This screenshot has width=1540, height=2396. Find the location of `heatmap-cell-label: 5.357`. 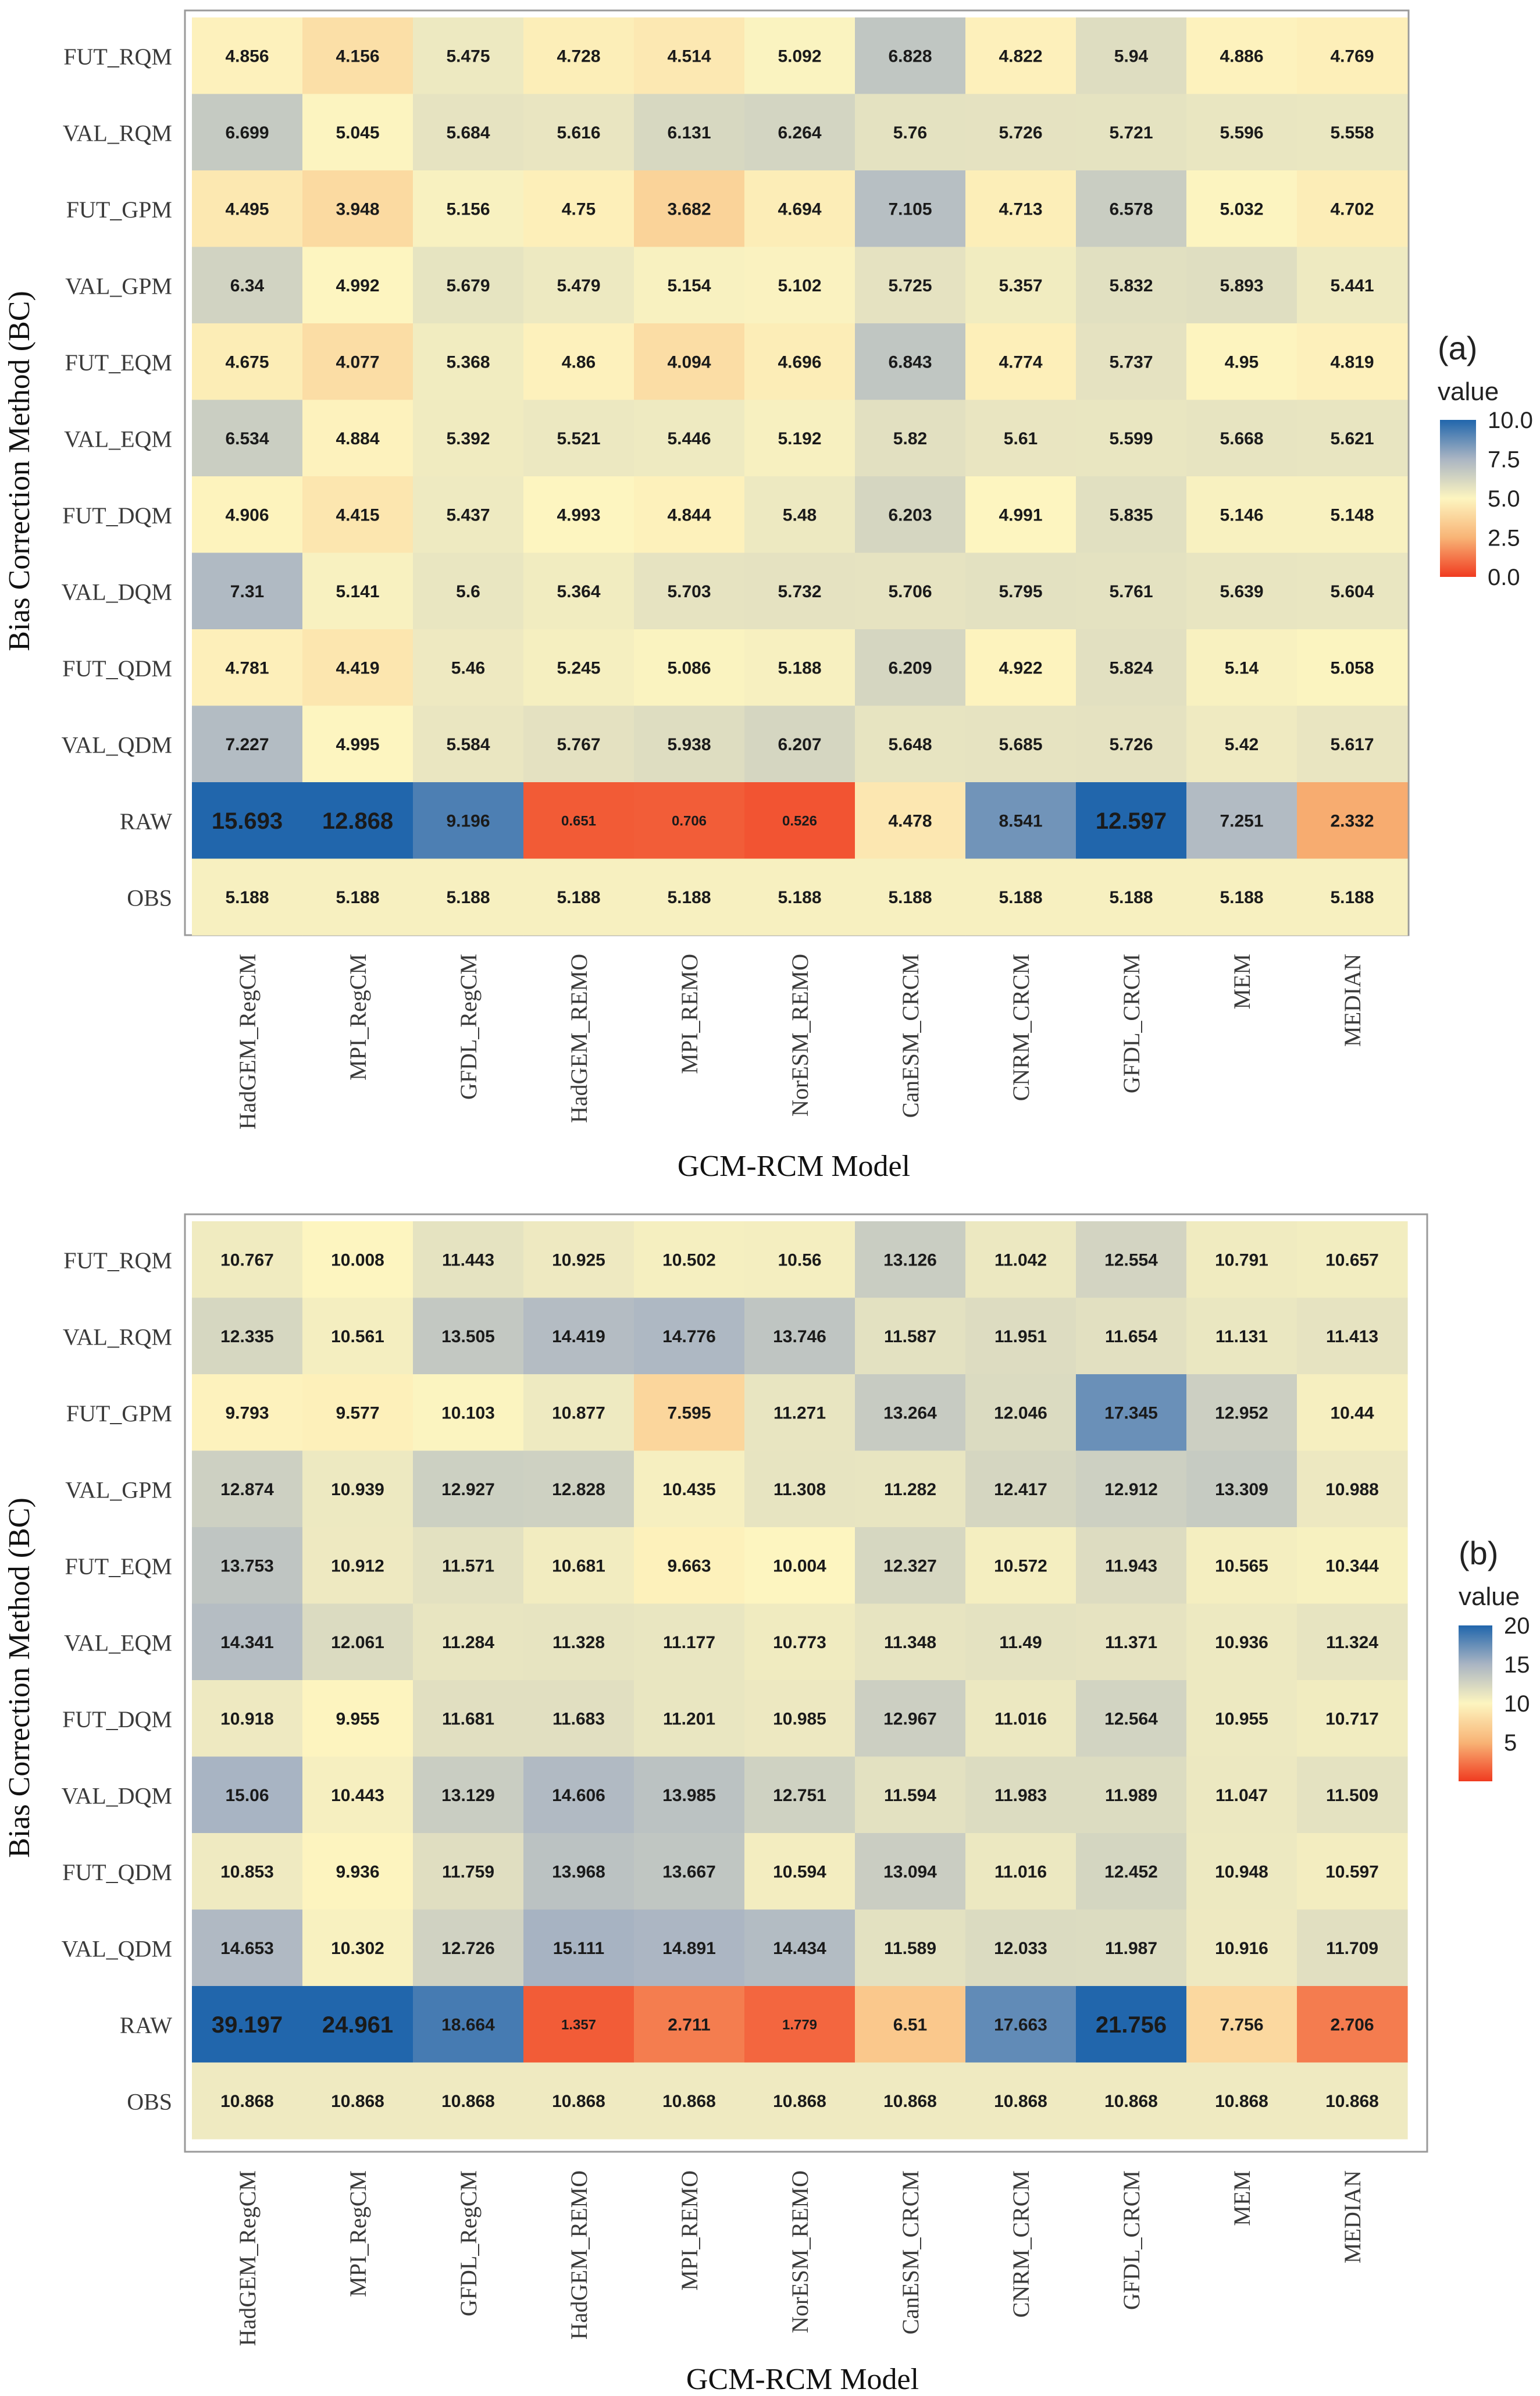

heatmap-cell-label: 5.357 is located at coordinates (1020, 285).